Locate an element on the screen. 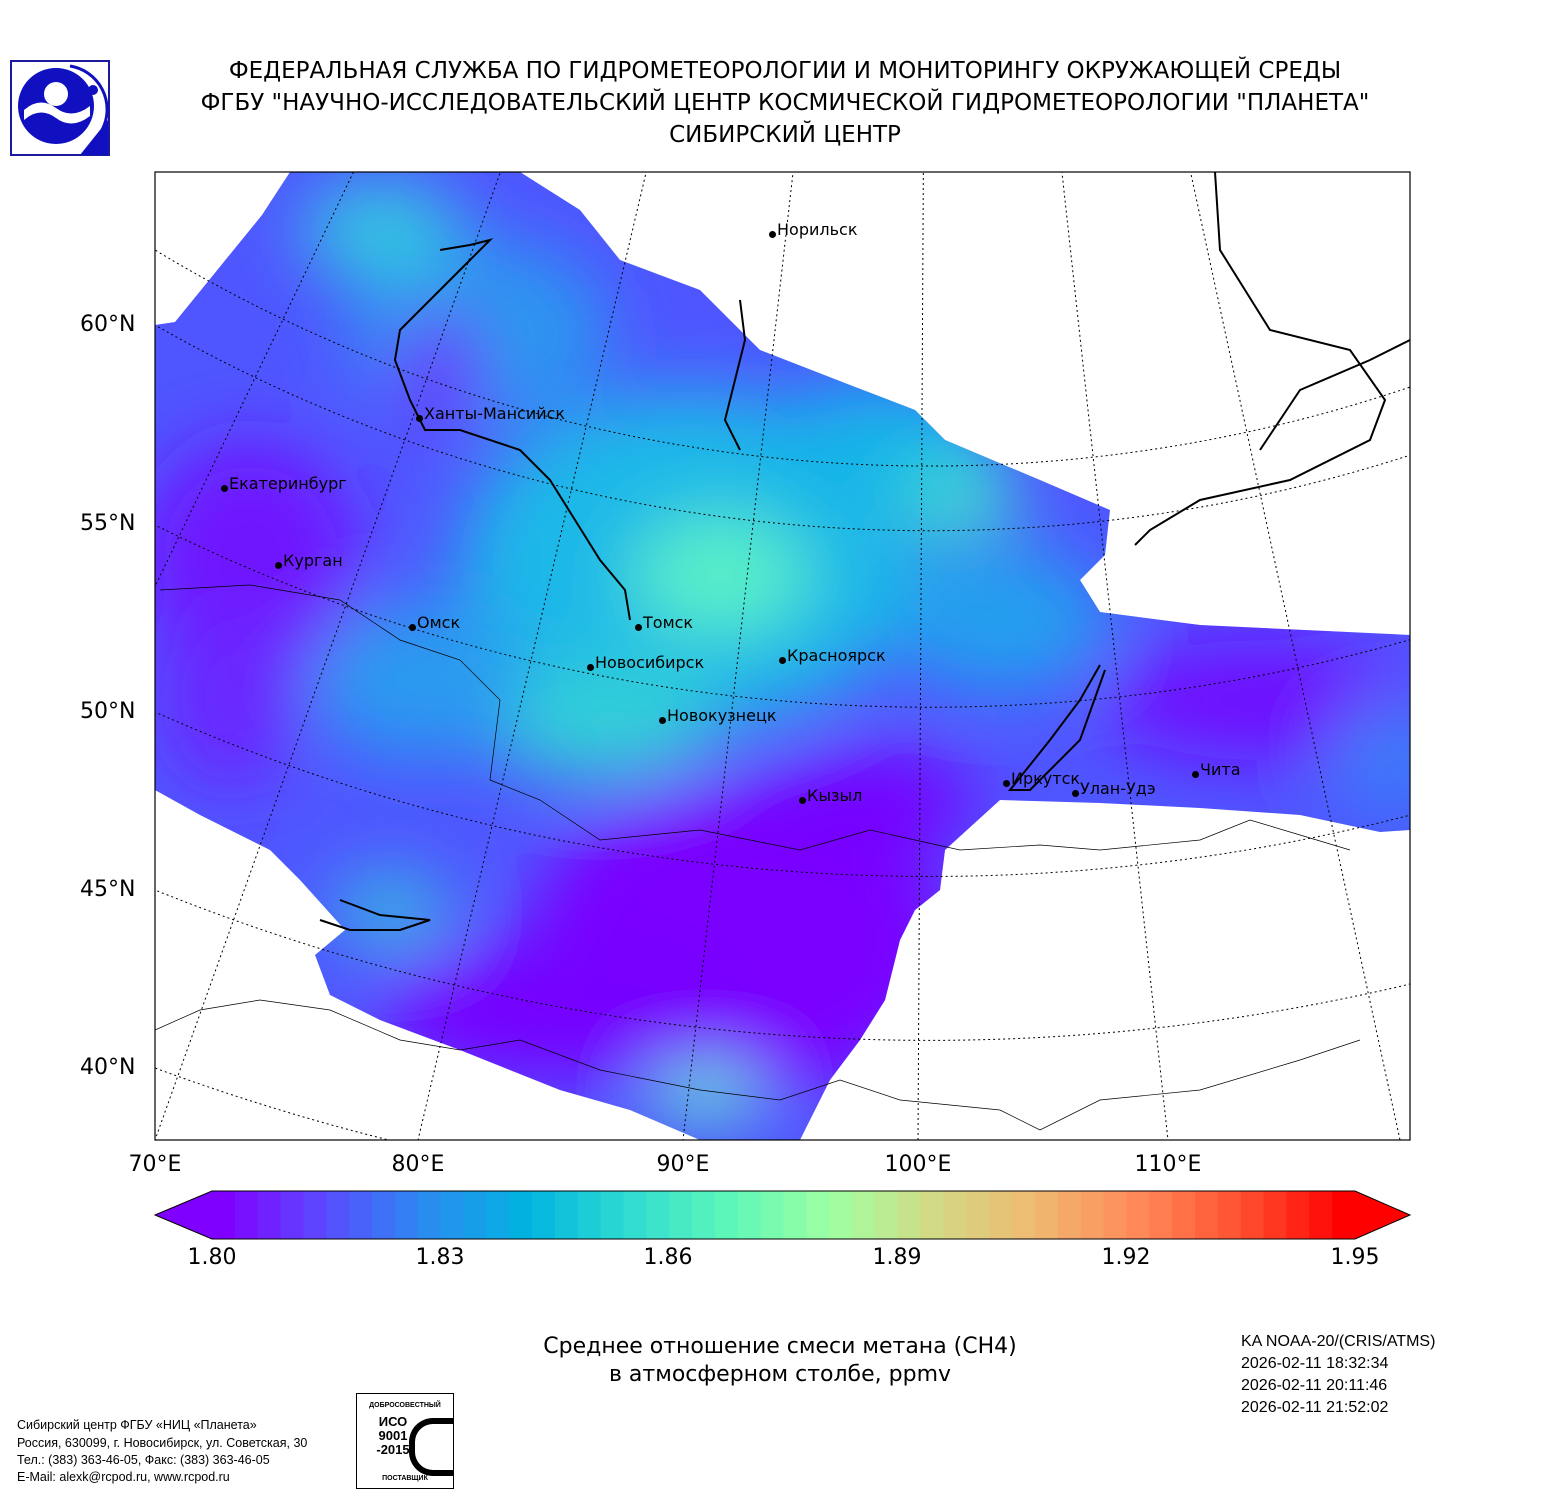 The width and height of the screenshot is (1550, 1500). city-marker: Кызыл is located at coordinates (830, 795).